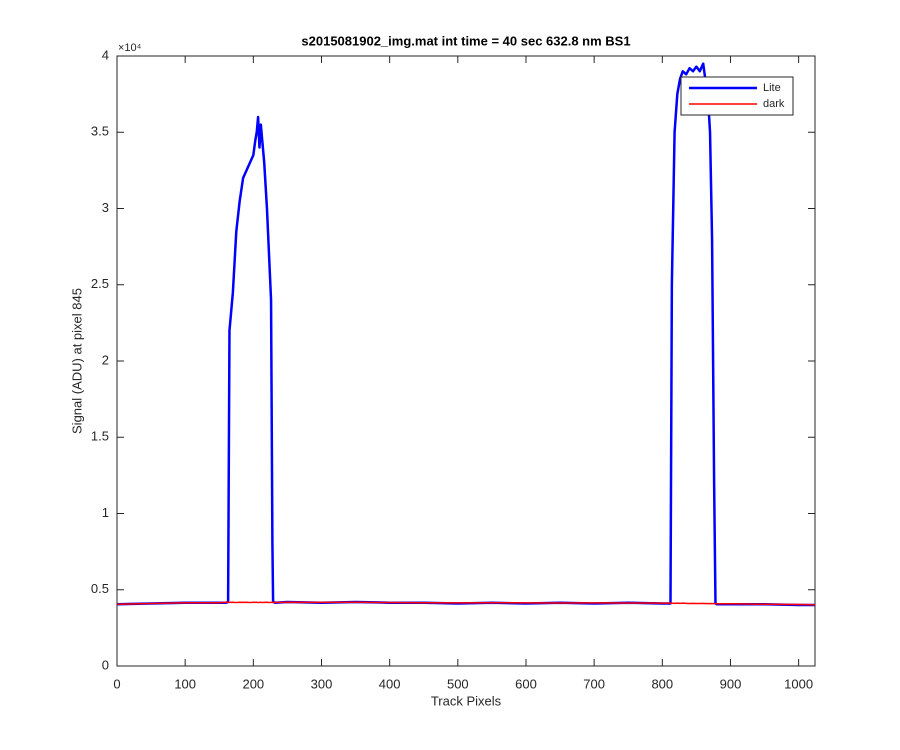  Describe the element at coordinates (594, 683) in the screenshot. I see `x-tick-label: 700` at that location.